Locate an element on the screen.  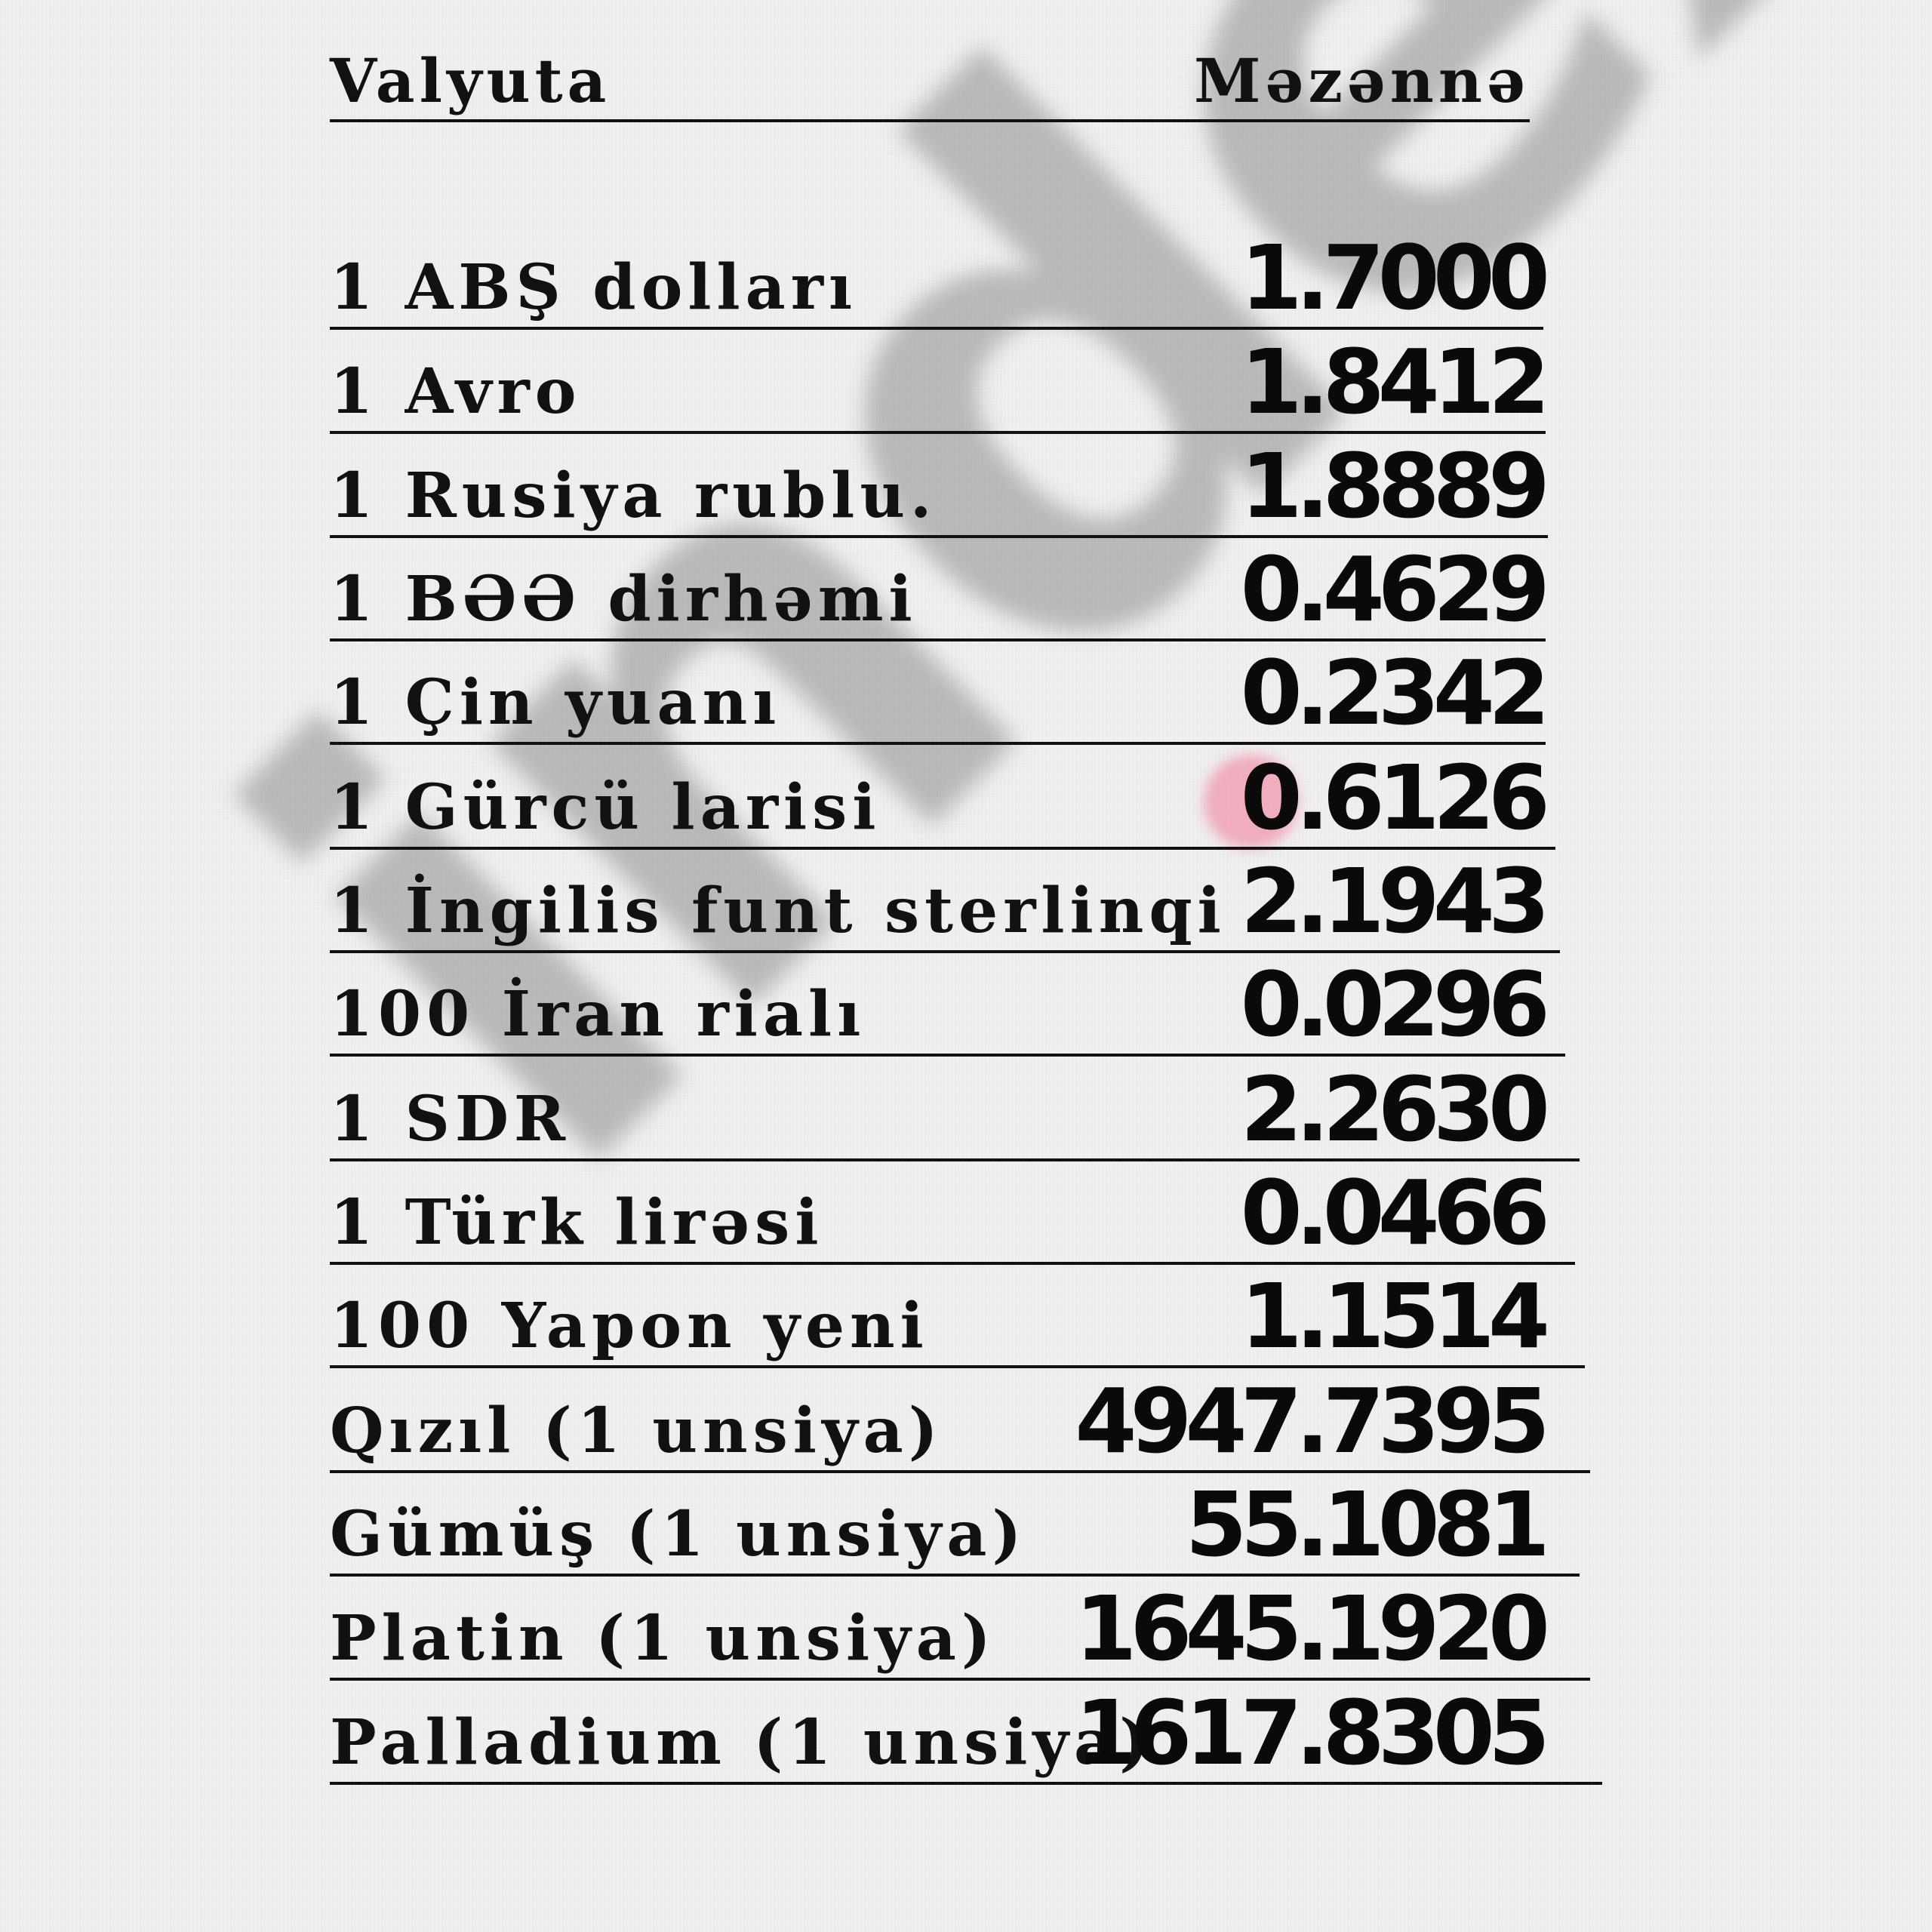
exchange-rate: 1.1514 is located at coordinates (1395, 1316).